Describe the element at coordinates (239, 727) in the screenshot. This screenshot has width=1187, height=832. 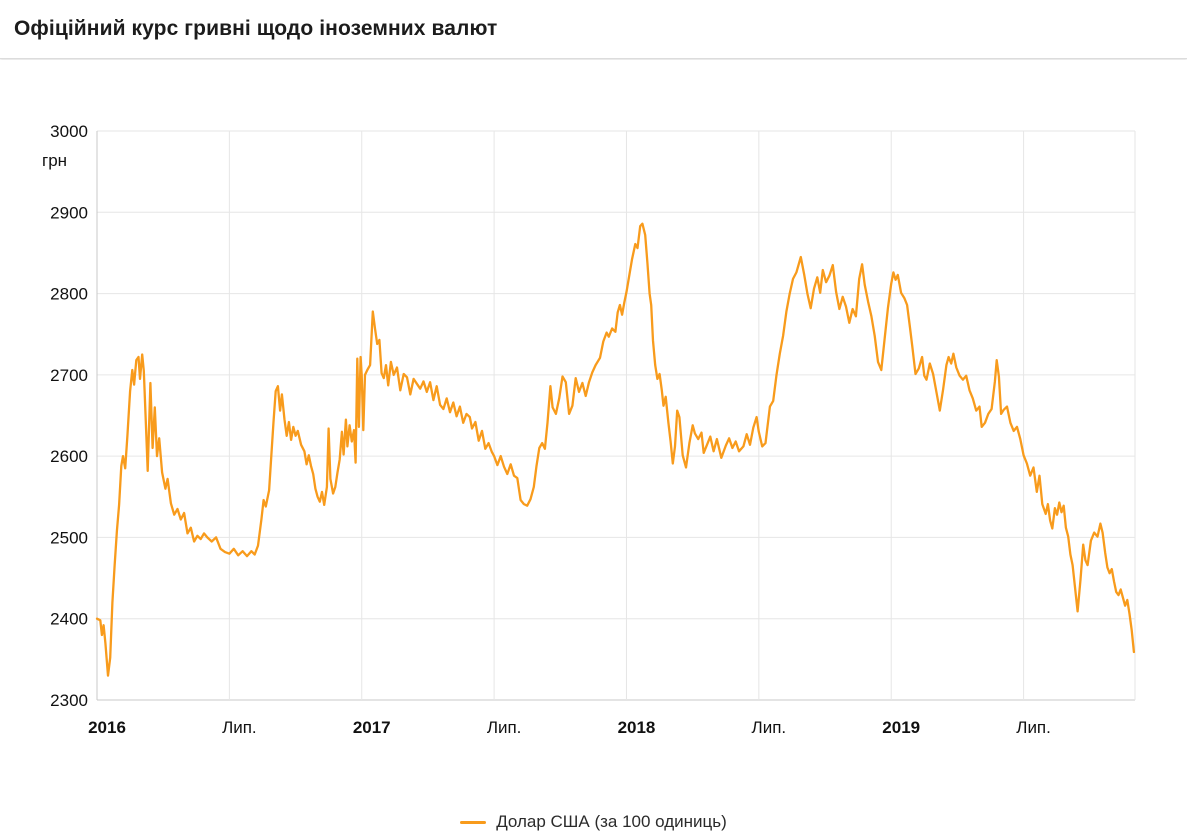
I see `x-tick-label-6: Лип.` at that location.